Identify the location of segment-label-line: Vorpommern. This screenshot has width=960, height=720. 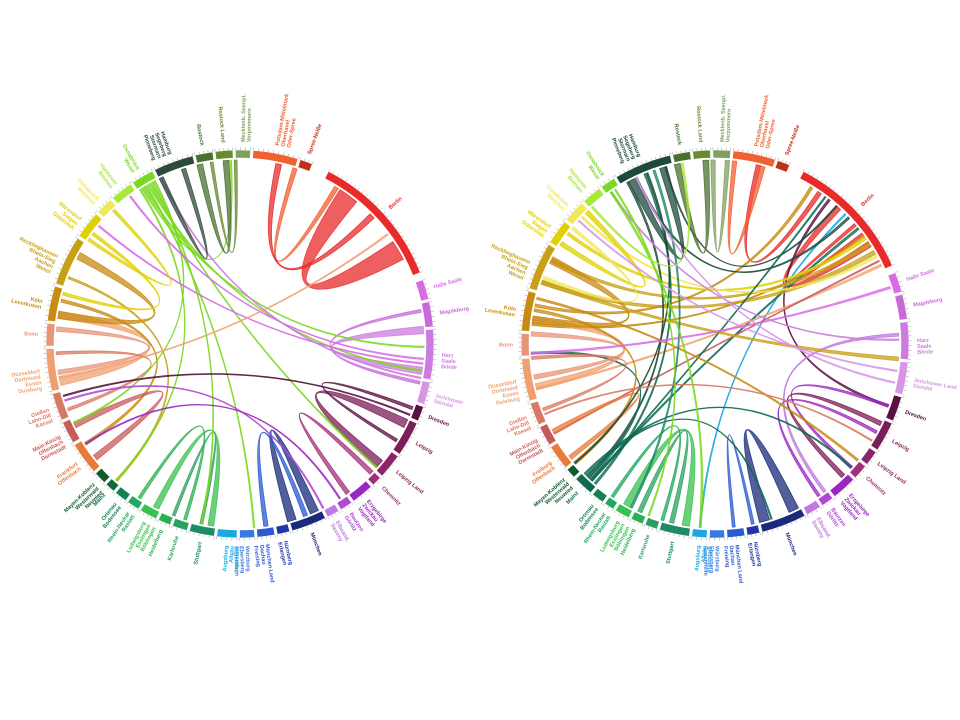
(250, 125).